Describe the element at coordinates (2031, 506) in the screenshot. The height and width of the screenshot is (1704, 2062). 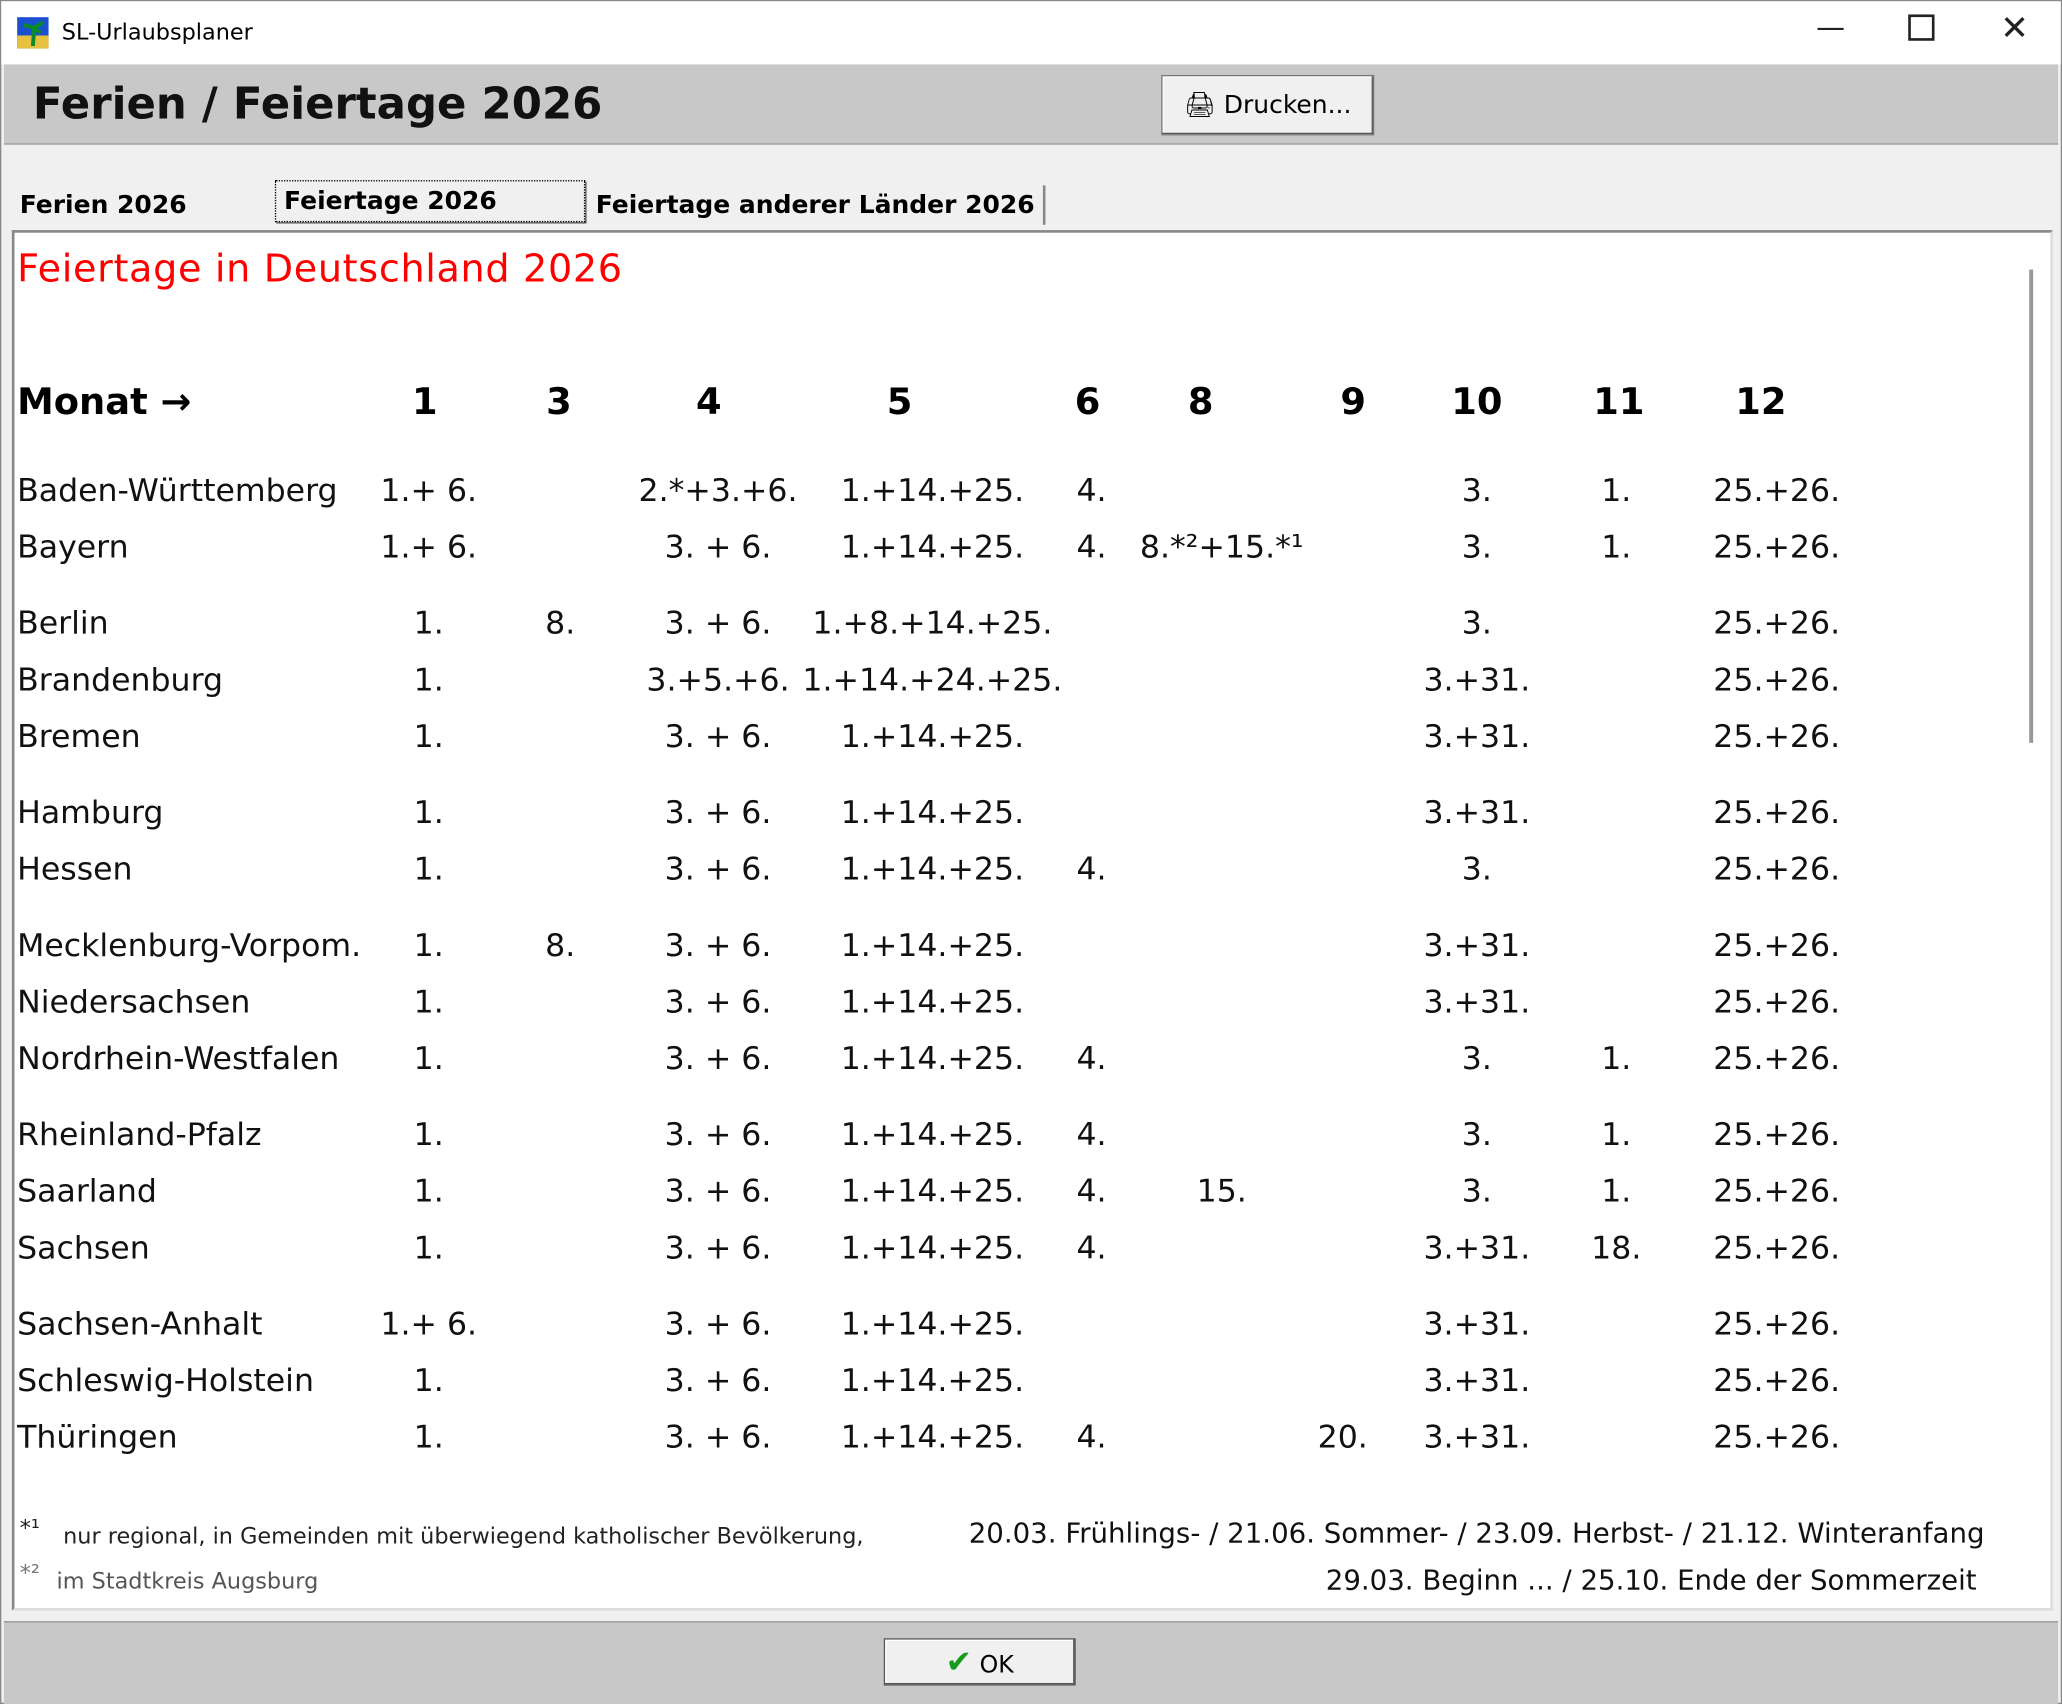
I see `scrollbar` at that location.